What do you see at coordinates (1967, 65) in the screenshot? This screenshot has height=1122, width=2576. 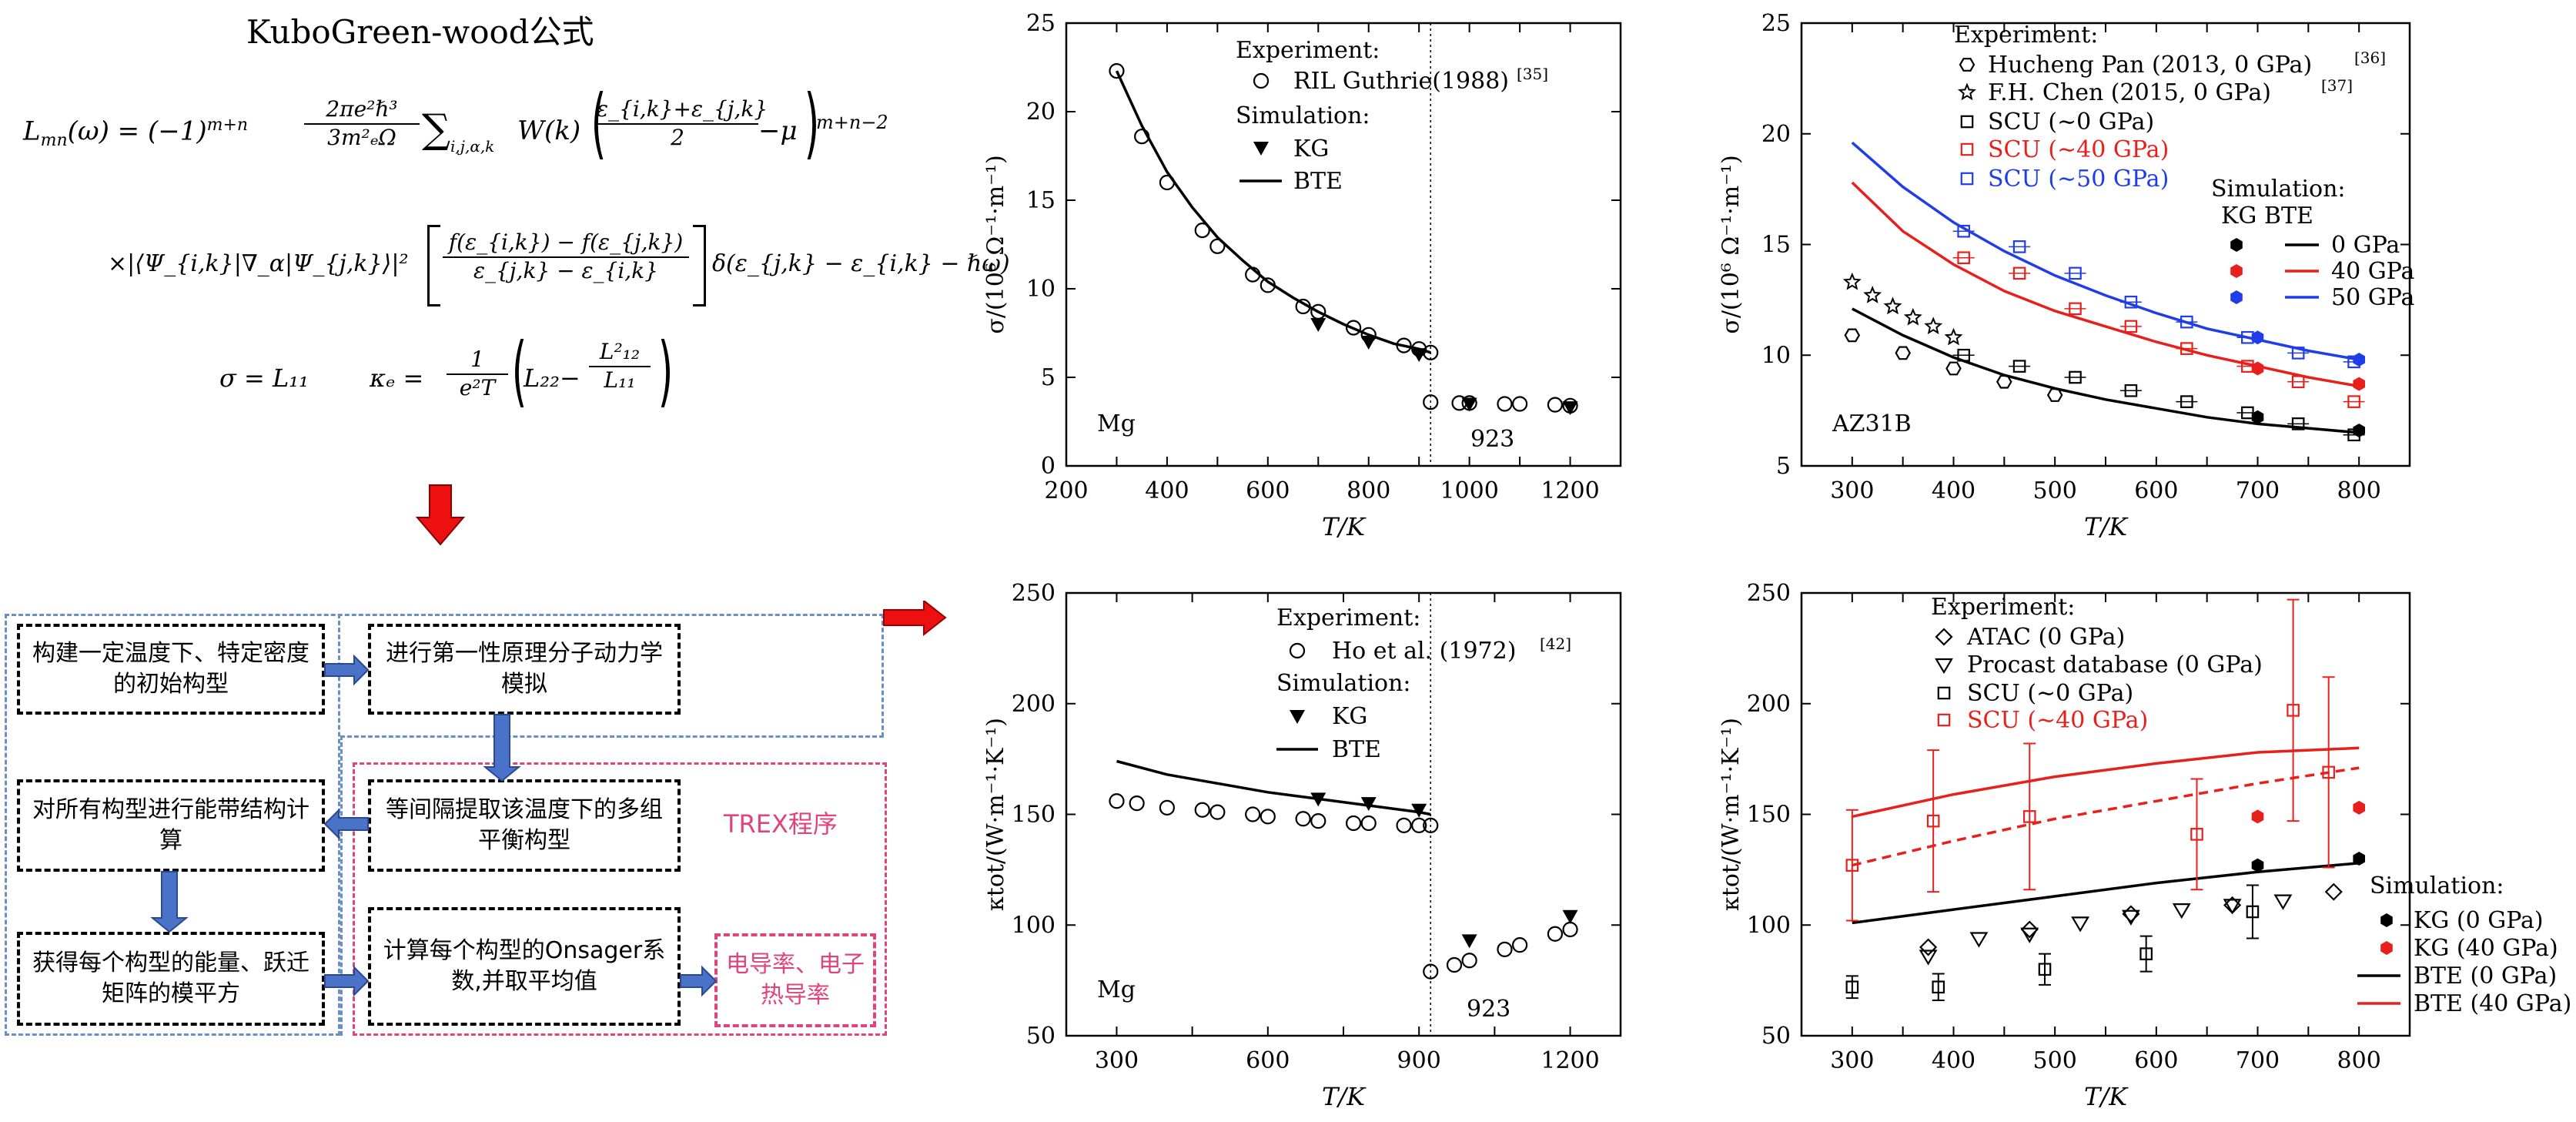 I see `legend-hucheng-marker` at bounding box center [1967, 65].